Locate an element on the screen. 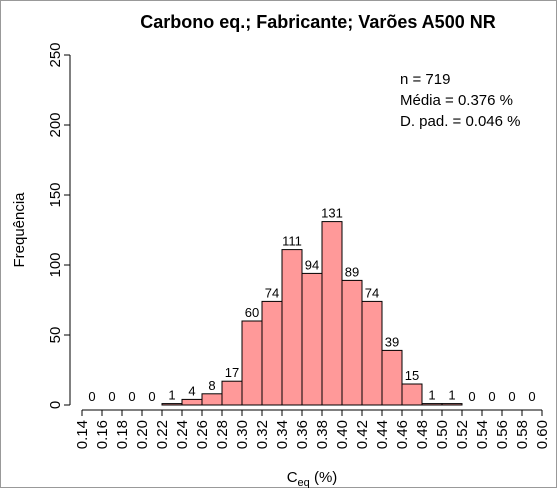  x-tick-label: 0.40 is located at coordinates (342, 434).